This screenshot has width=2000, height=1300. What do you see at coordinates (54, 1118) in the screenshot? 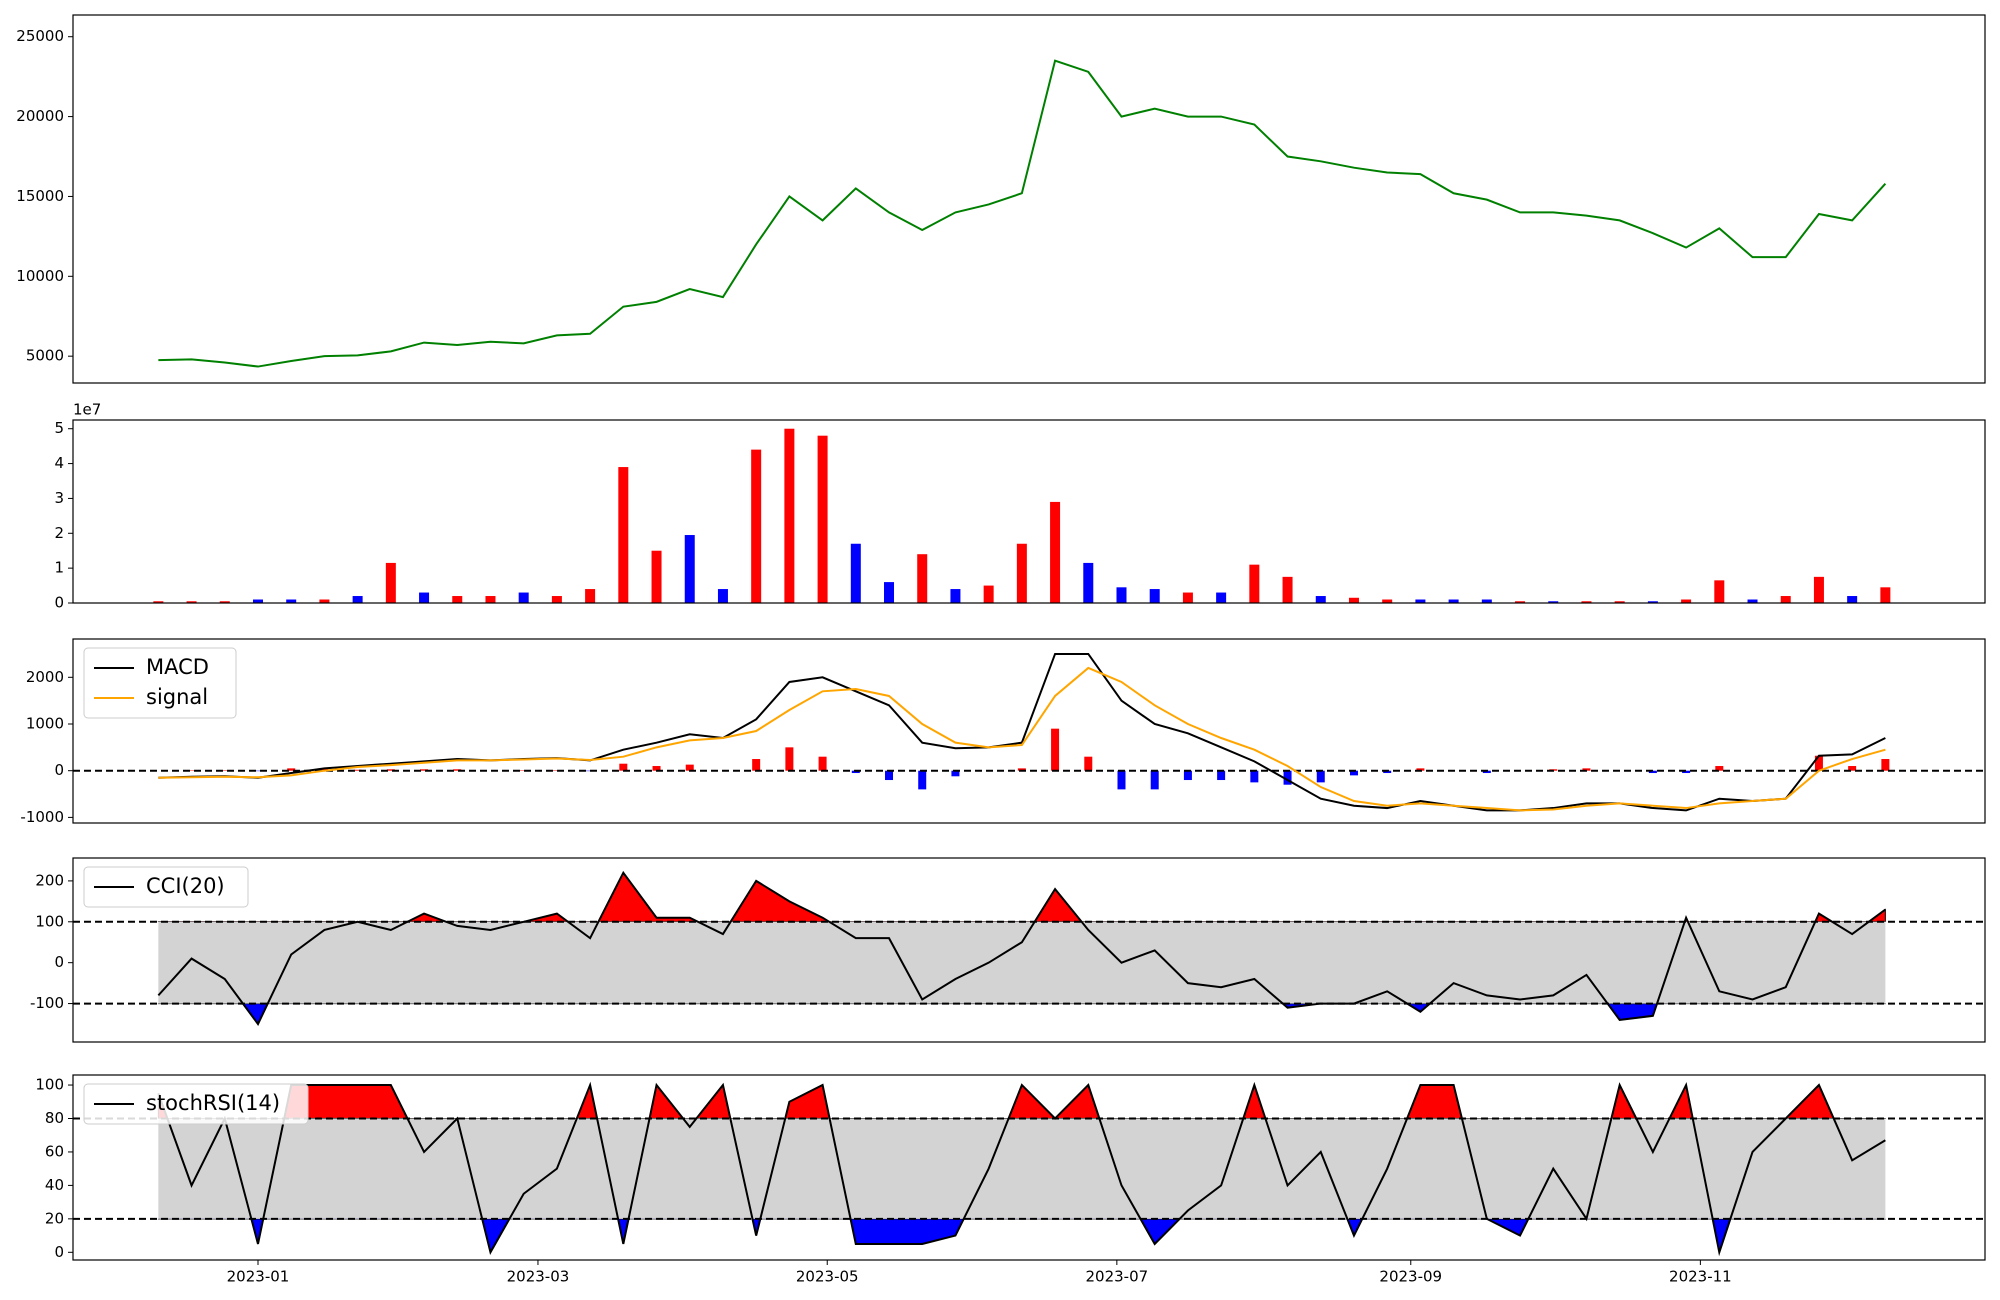
I see `y-tick-label: 80` at bounding box center [54, 1118].